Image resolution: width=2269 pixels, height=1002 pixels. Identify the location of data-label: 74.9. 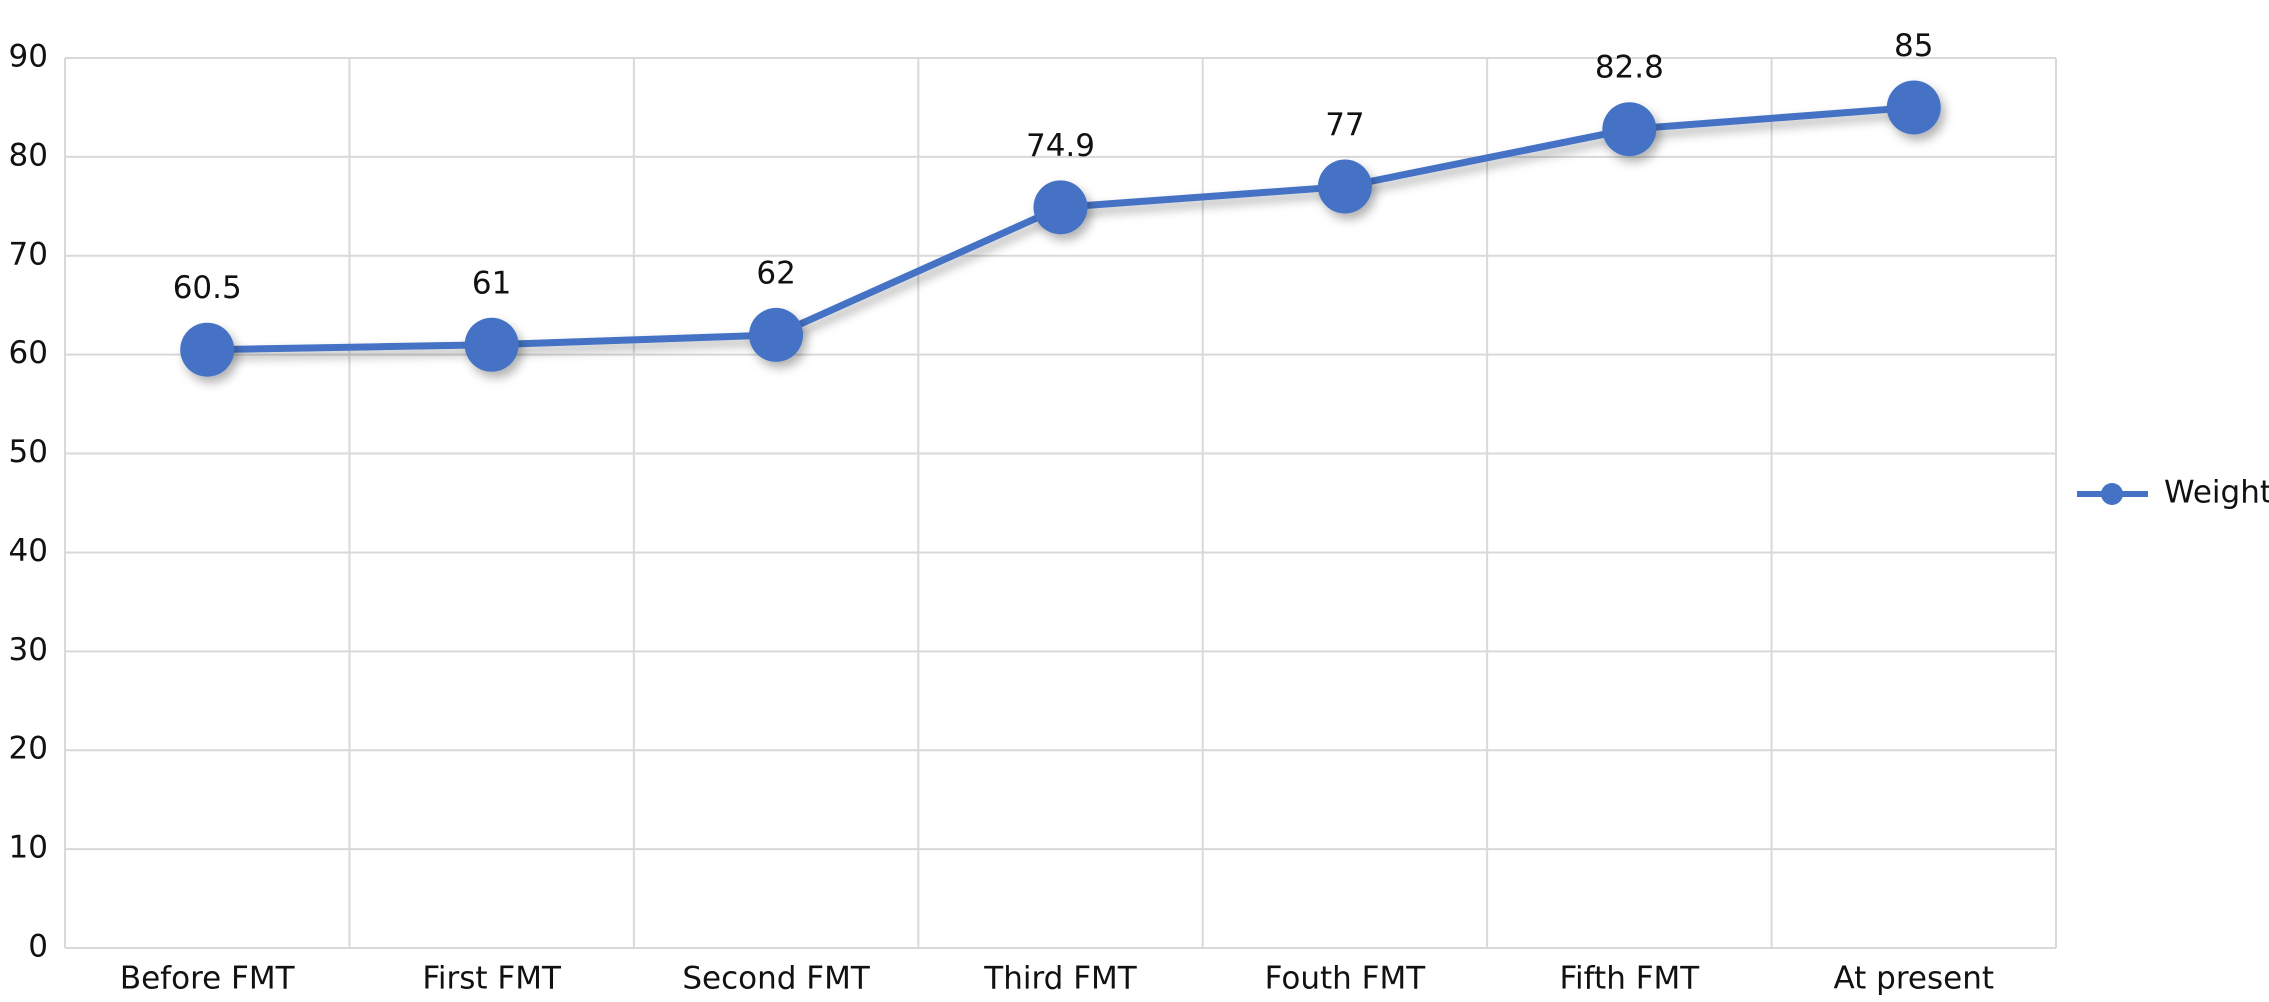
(1060, 146).